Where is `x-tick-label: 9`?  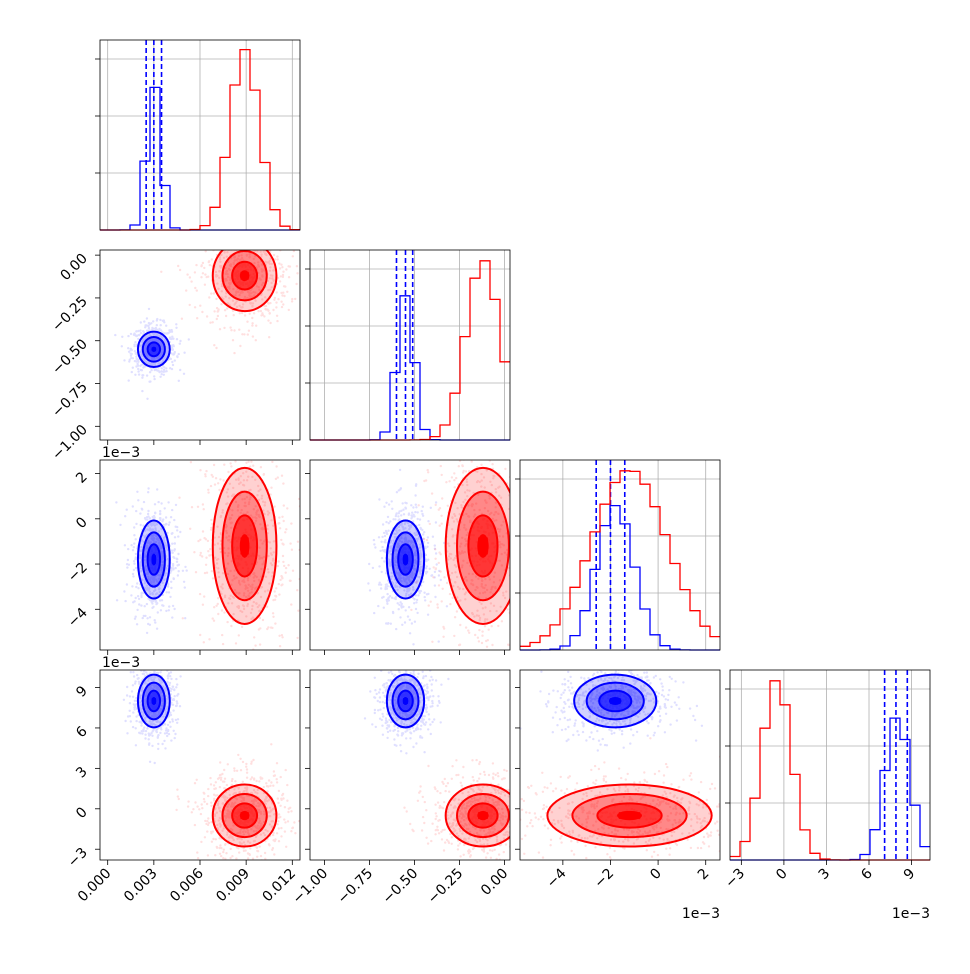 x-tick-label: 9 is located at coordinates (910, 875).